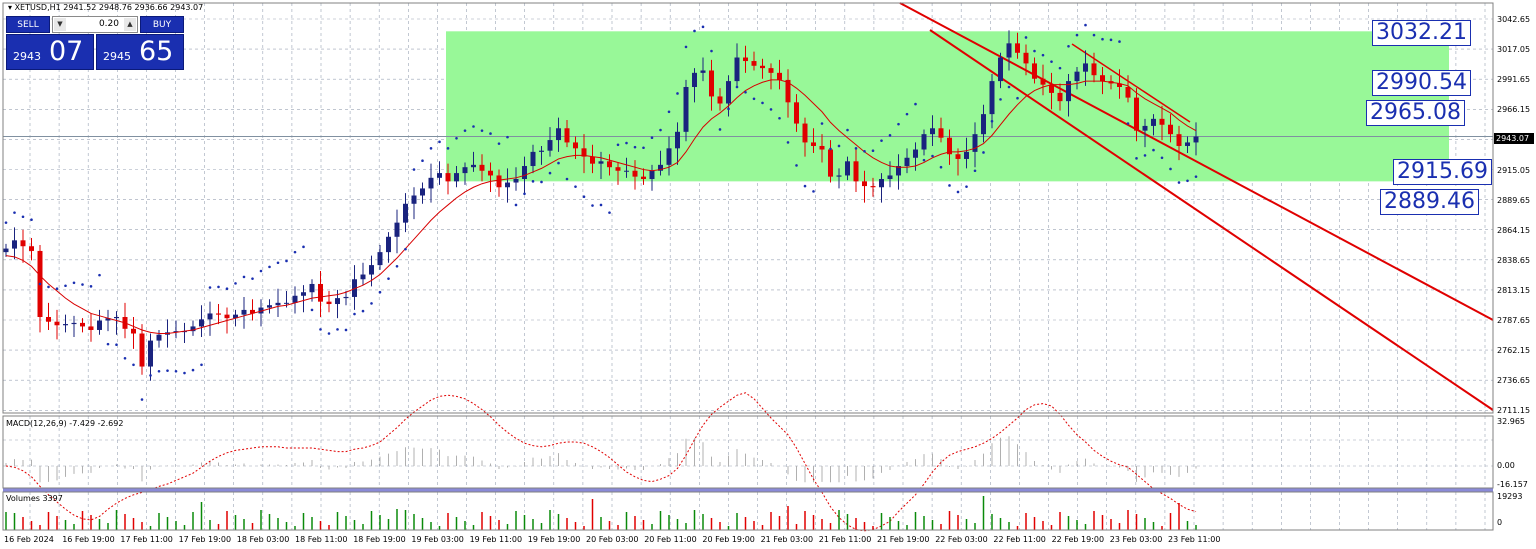 The width and height of the screenshot is (1536, 549). Describe the element at coordinates (496, 539) in the screenshot. I see `time-tick: 19 Feb 11:00` at that location.